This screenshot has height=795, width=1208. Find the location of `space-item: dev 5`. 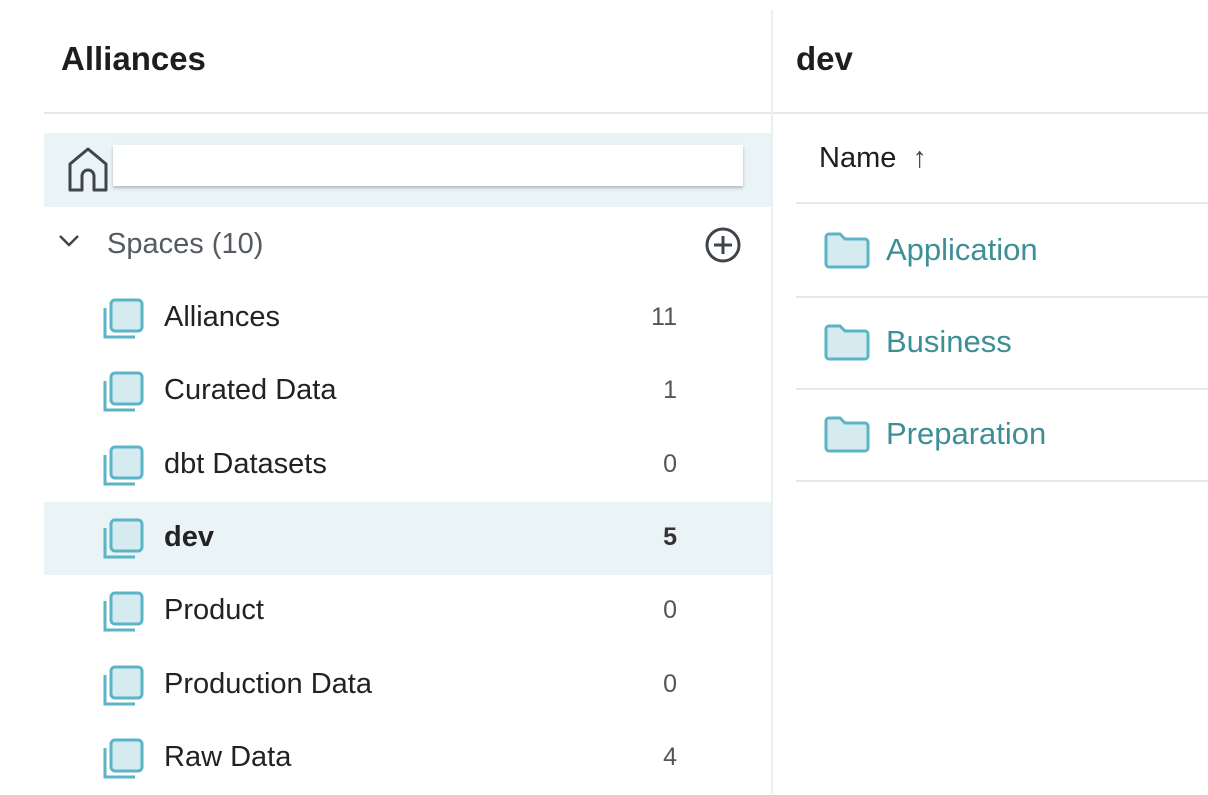

space-item: dev 5 is located at coordinates (407, 538).